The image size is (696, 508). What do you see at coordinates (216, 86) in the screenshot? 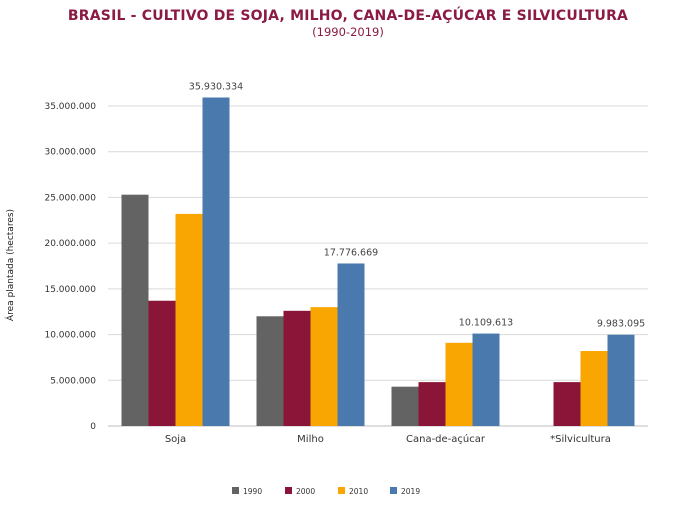
I see `data-label: 35.930.334` at bounding box center [216, 86].